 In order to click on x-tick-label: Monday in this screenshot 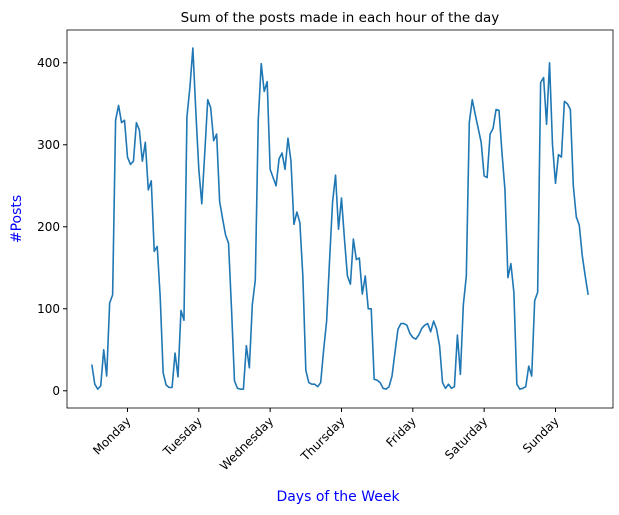, I will do `click(111, 435)`.